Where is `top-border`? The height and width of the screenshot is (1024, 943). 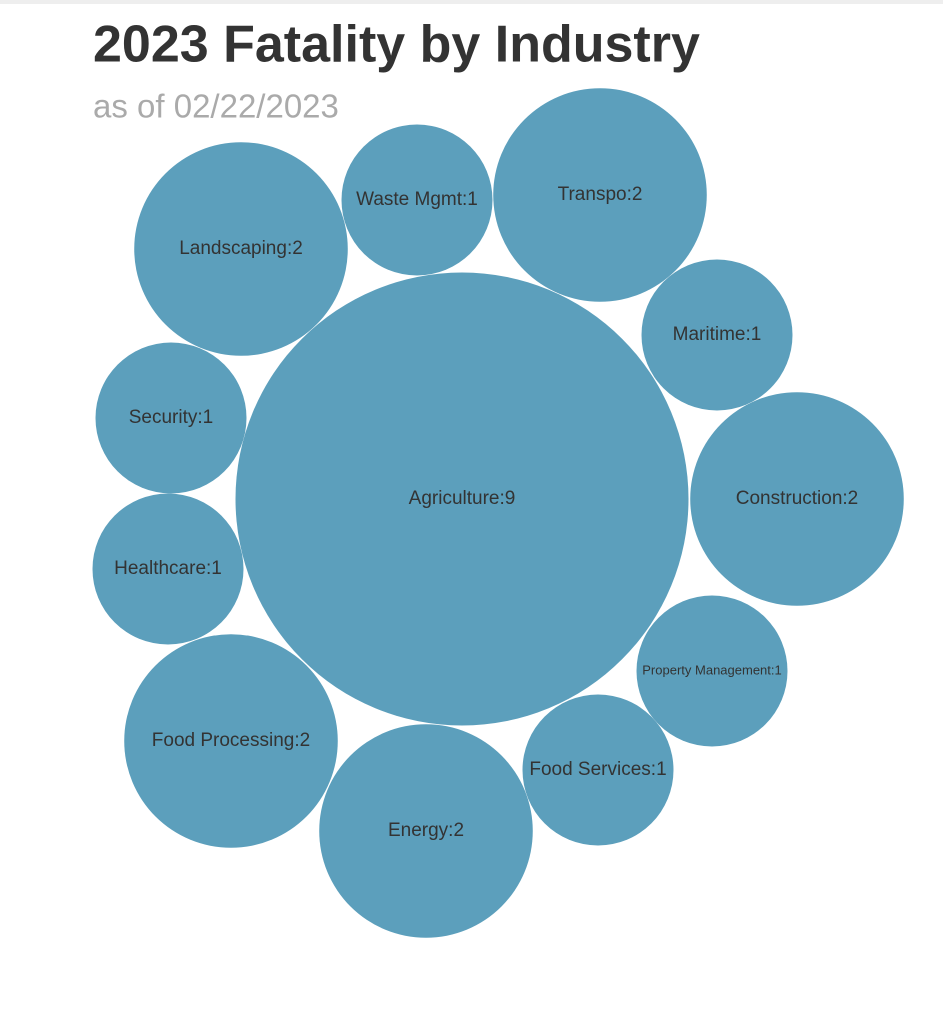
top-border is located at coordinates (471, 2).